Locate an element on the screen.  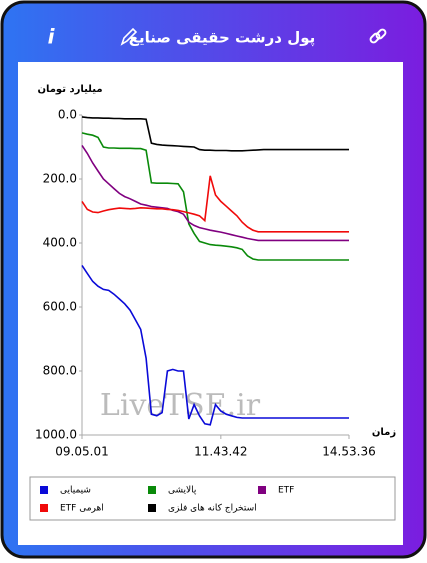
legend-label: استخراج کانه های فلزی is located at coordinates (212, 509).